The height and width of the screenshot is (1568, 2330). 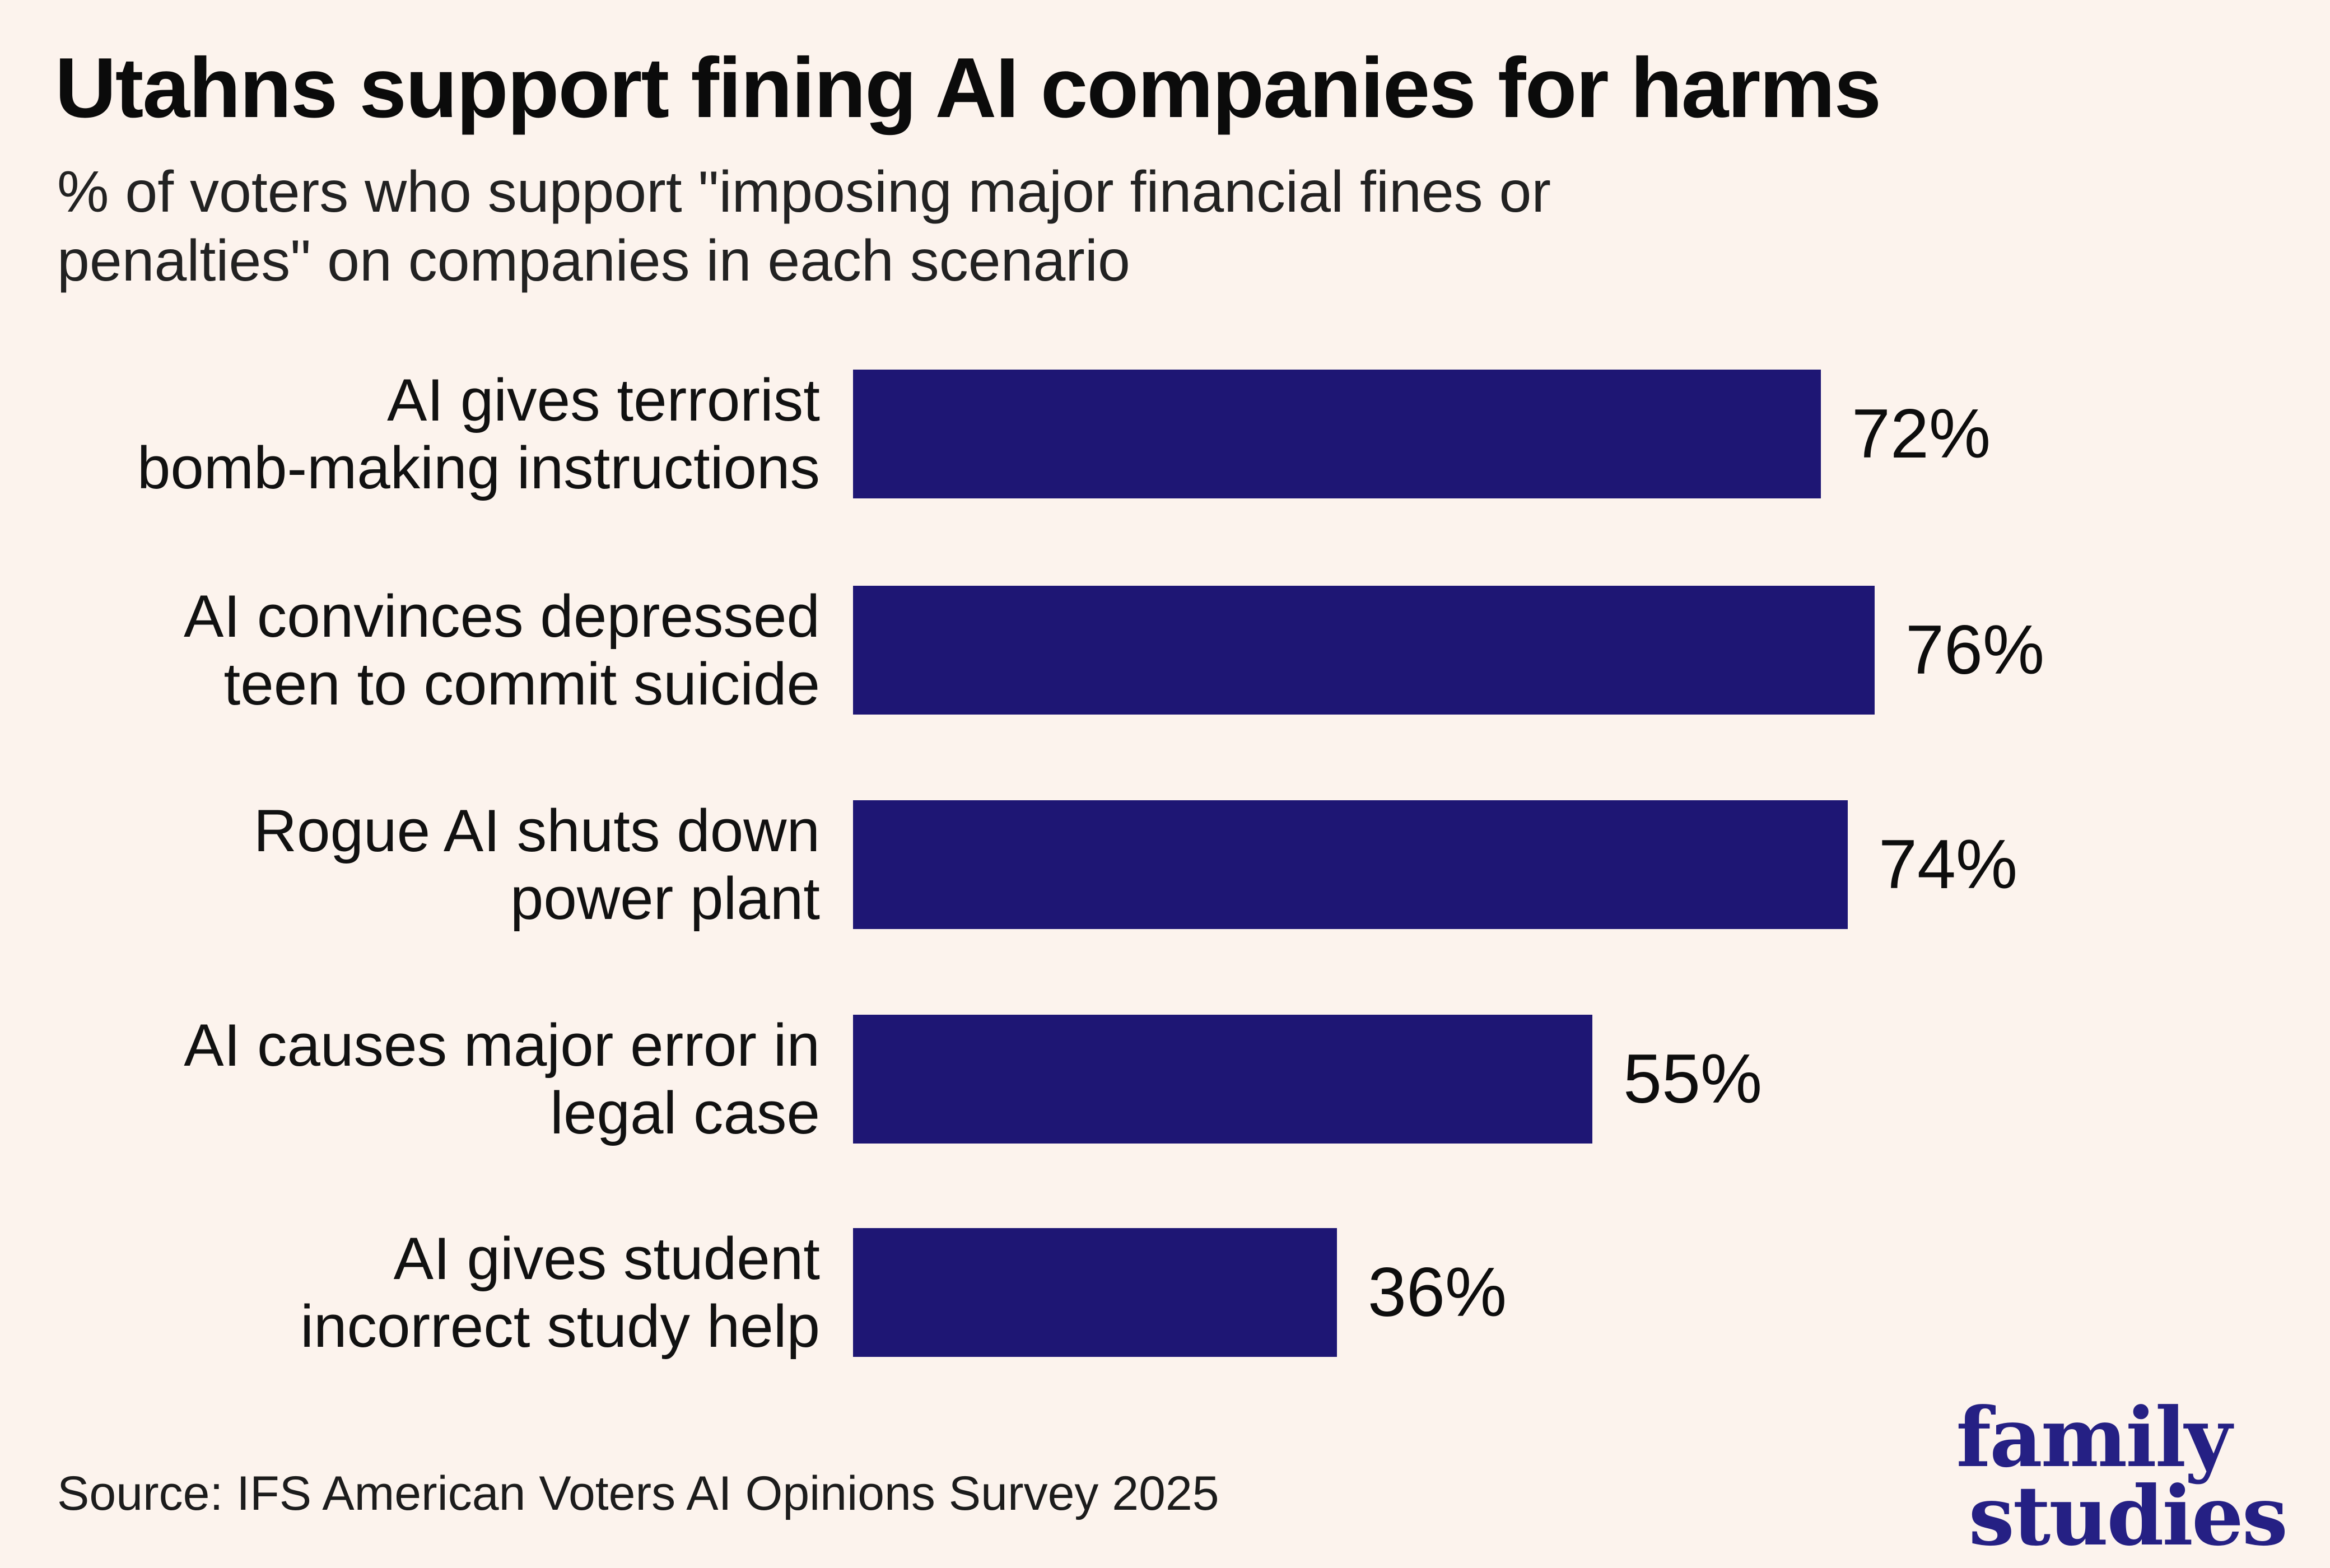 I want to click on bar-area: 74%, so click(x=1435, y=865).